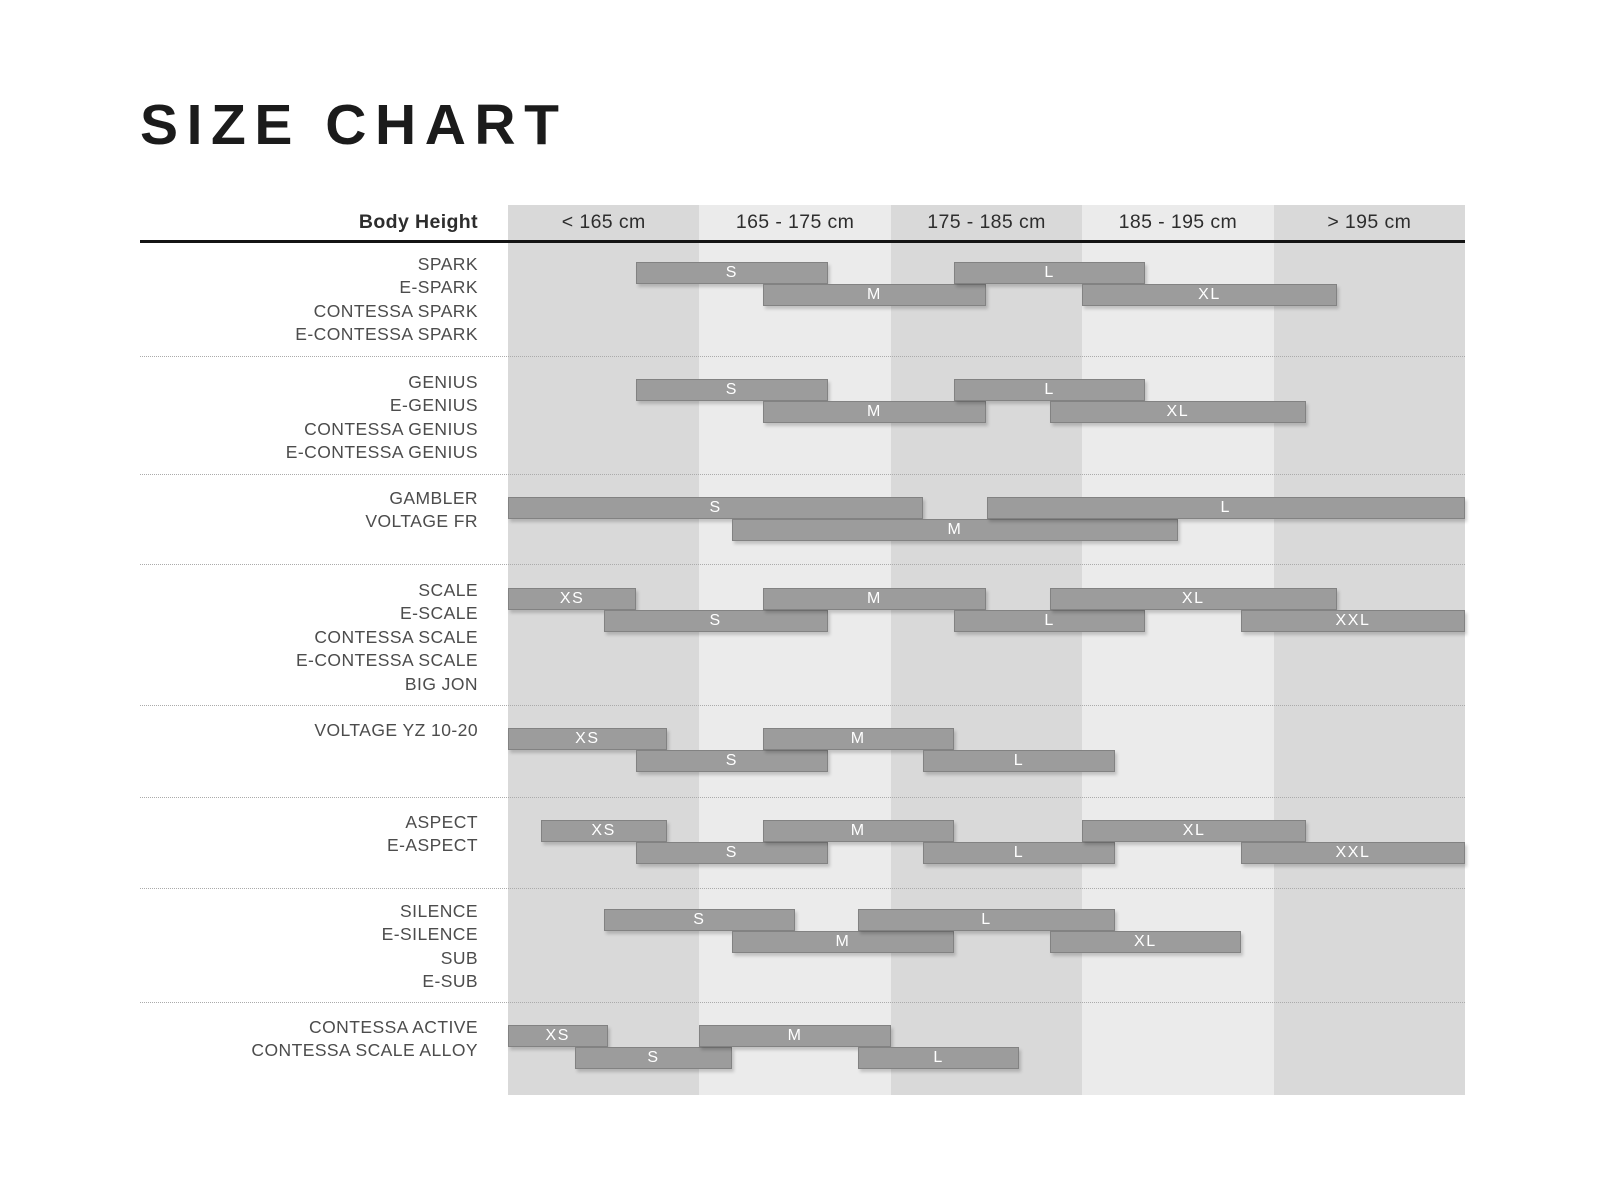 The image size is (1600, 1200). I want to click on column-header: 165 - 175 cm, so click(795, 222).